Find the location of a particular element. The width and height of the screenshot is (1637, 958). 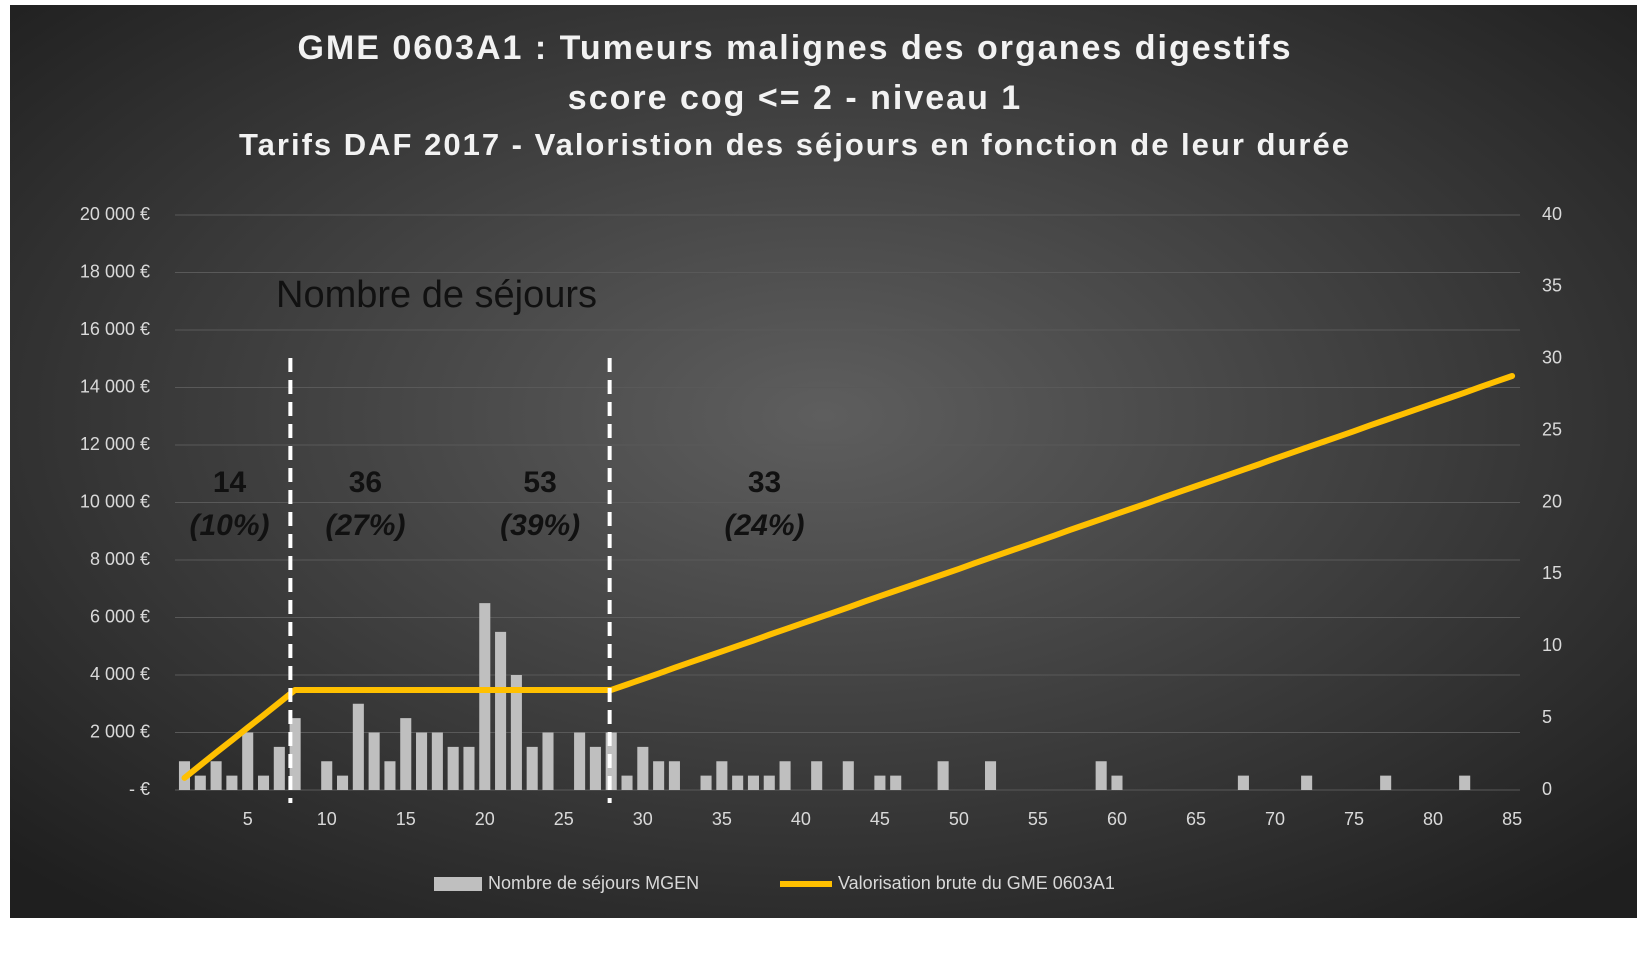

group-share: (27%) is located at coordinates (365, 525).